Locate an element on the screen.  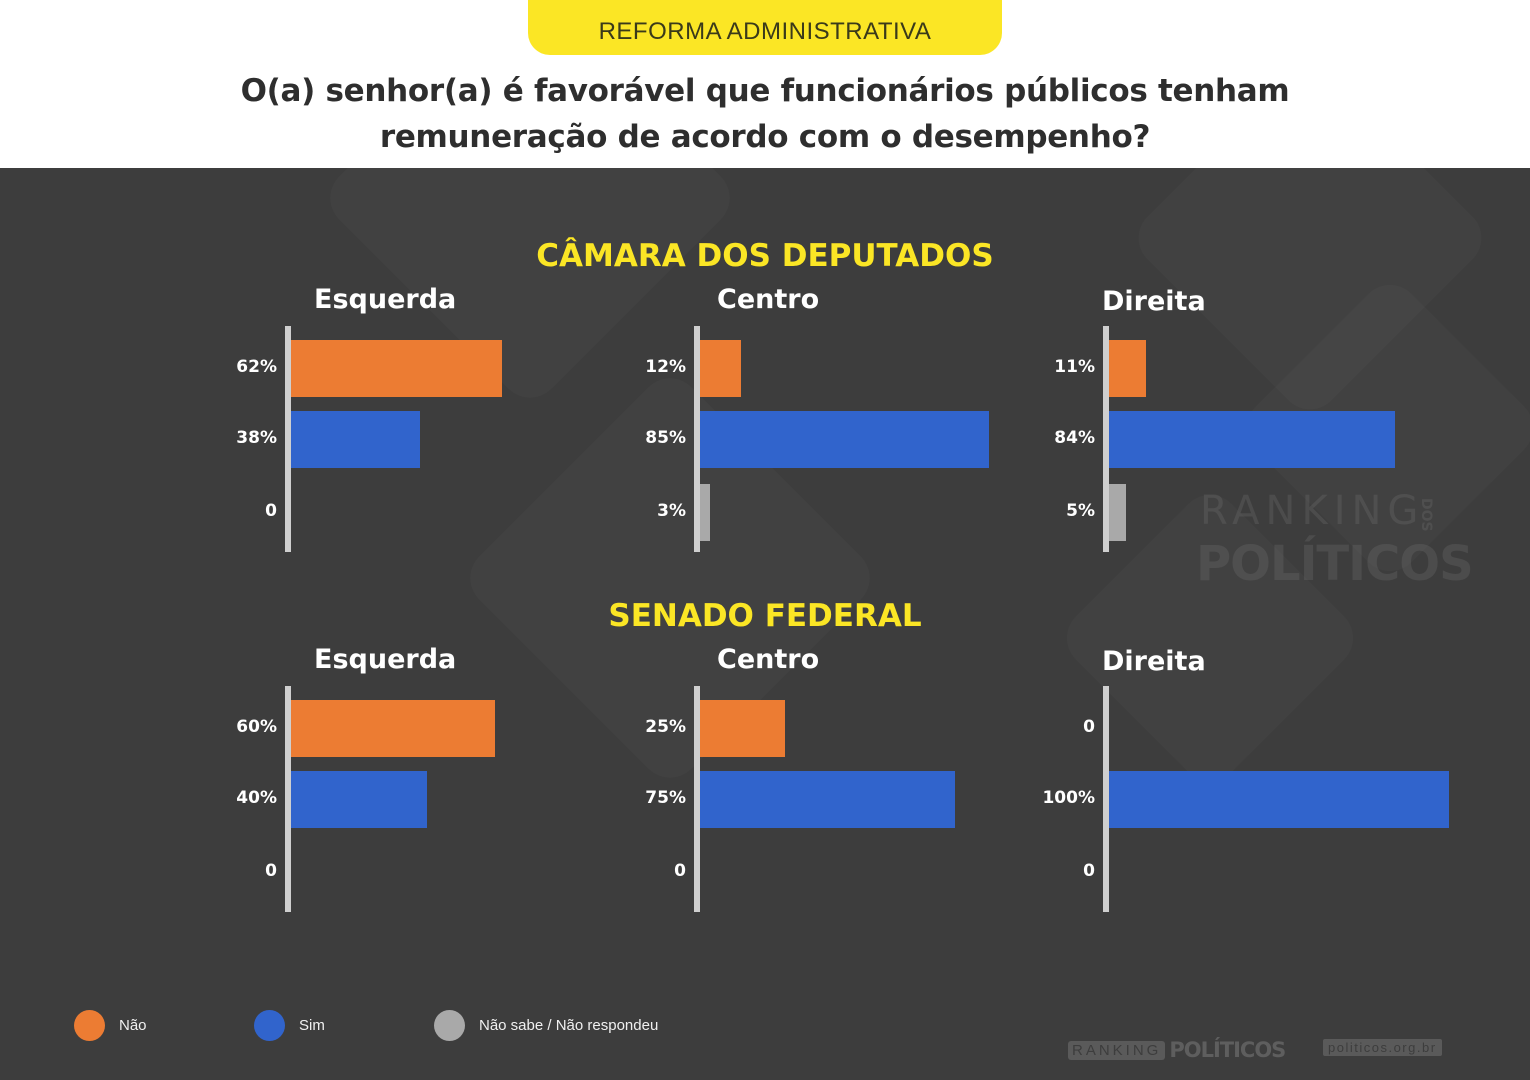
bar-value-label: 25% is located at coordinates (665, 727).